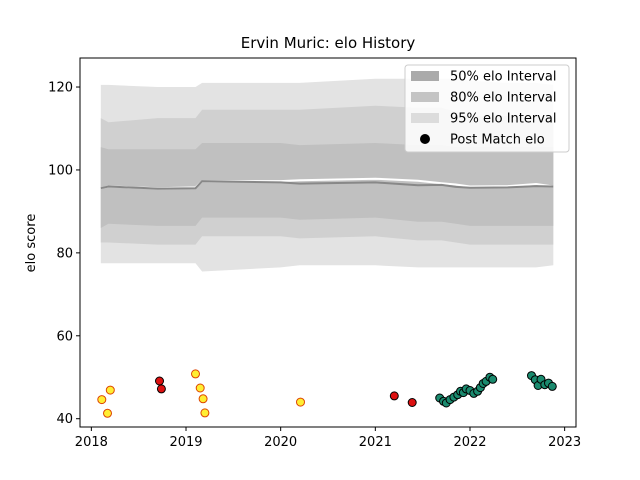  What do you see at coordinates (64, 419) in the screenshot?
I see `y-tick-label: 40` at bounding box center [64, 419].